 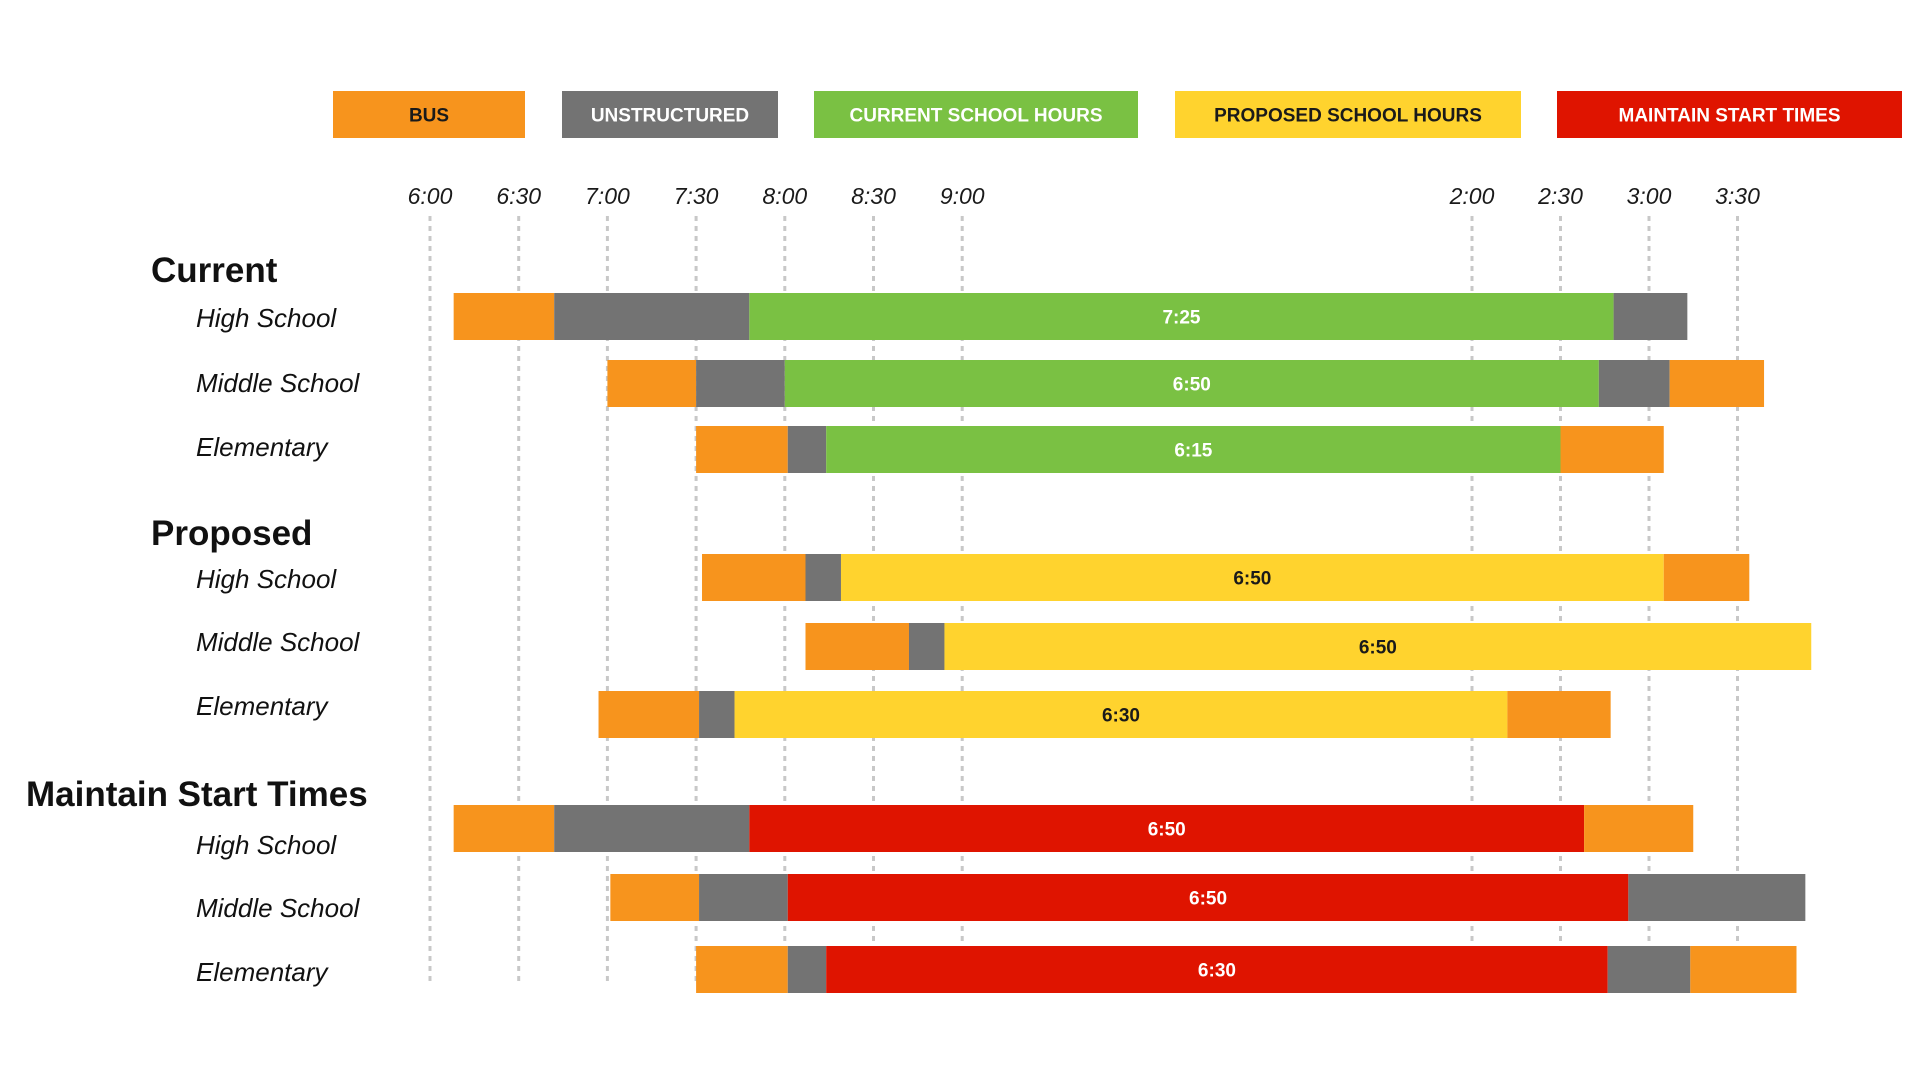 What do you see at coordinates (1737, 196) in the screenshot?
I see `tick-label: 3:30` at bounding box center [1737, 196].